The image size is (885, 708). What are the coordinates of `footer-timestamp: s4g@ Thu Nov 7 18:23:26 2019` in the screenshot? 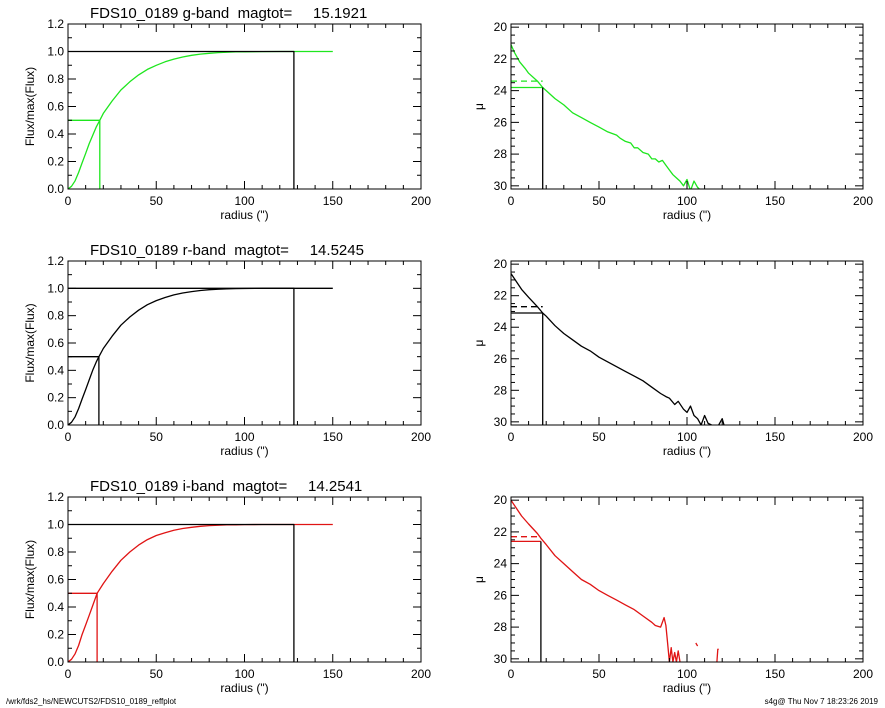 It's located at (821, 701).